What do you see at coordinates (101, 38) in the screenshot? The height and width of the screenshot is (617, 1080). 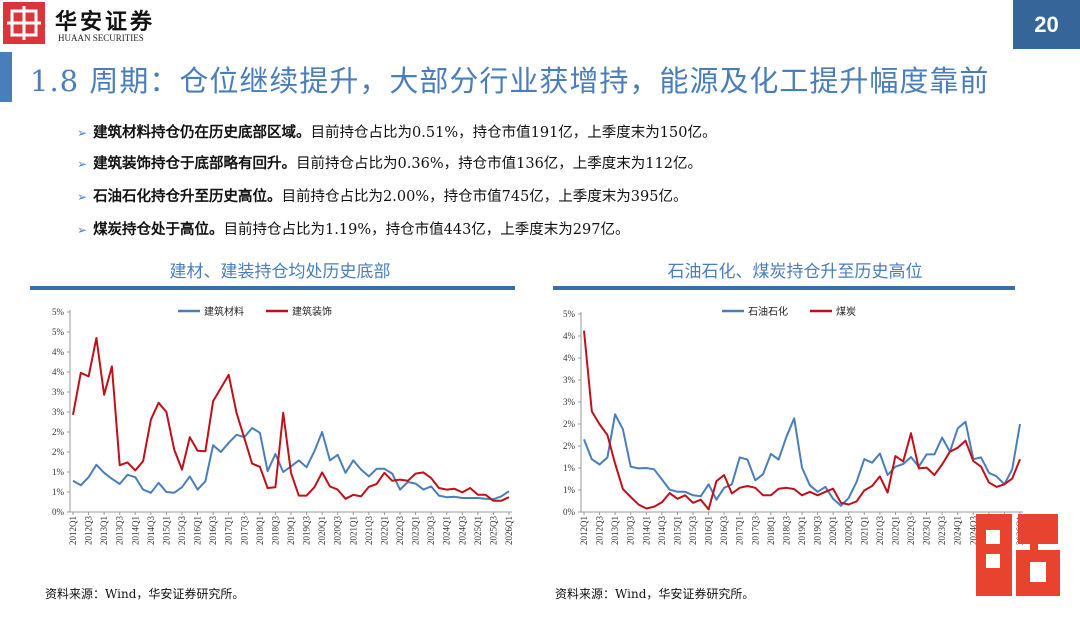 I see `logo-english: HUAAN SECURITIES` at bounding box center [101, 38].